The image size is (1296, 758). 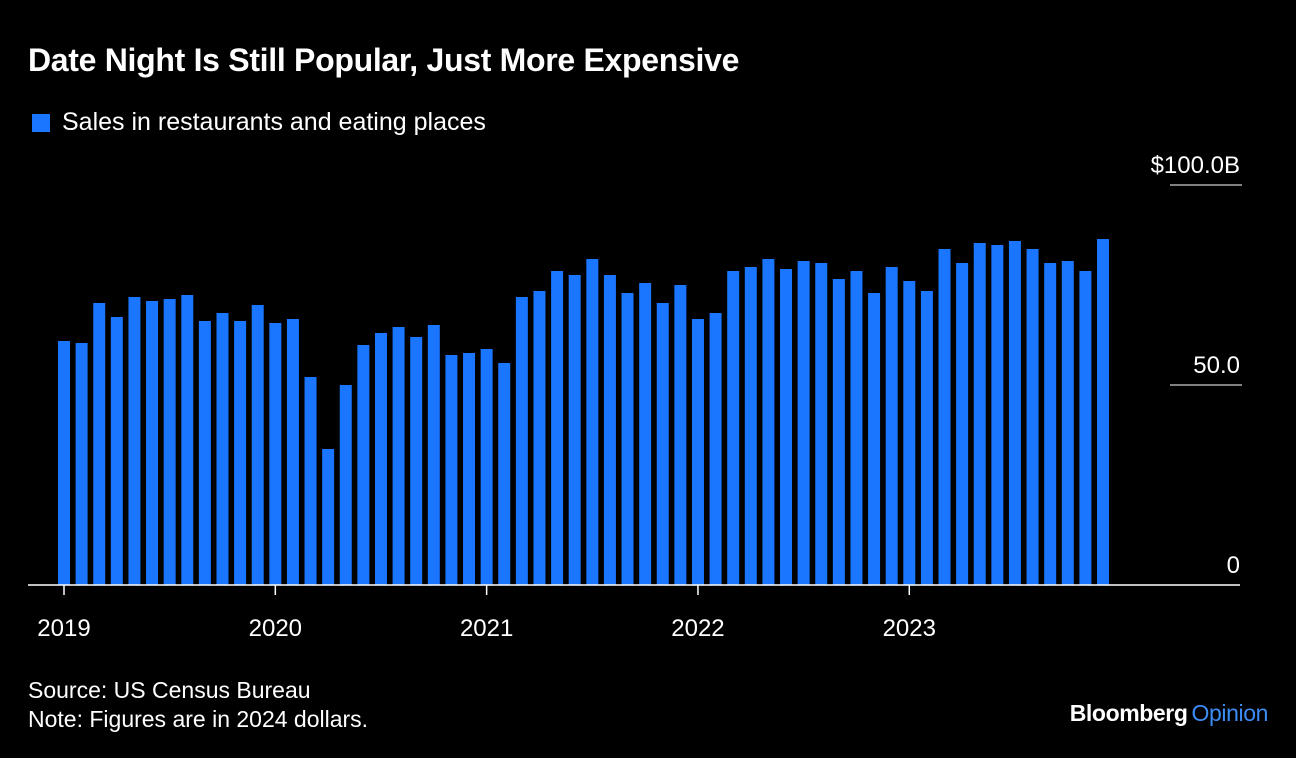 What do you see at coordinates (274, 122) in the screenshot?
I see `legend-label: Sales in restaurants and eating places` at bounding box center [274, 122].